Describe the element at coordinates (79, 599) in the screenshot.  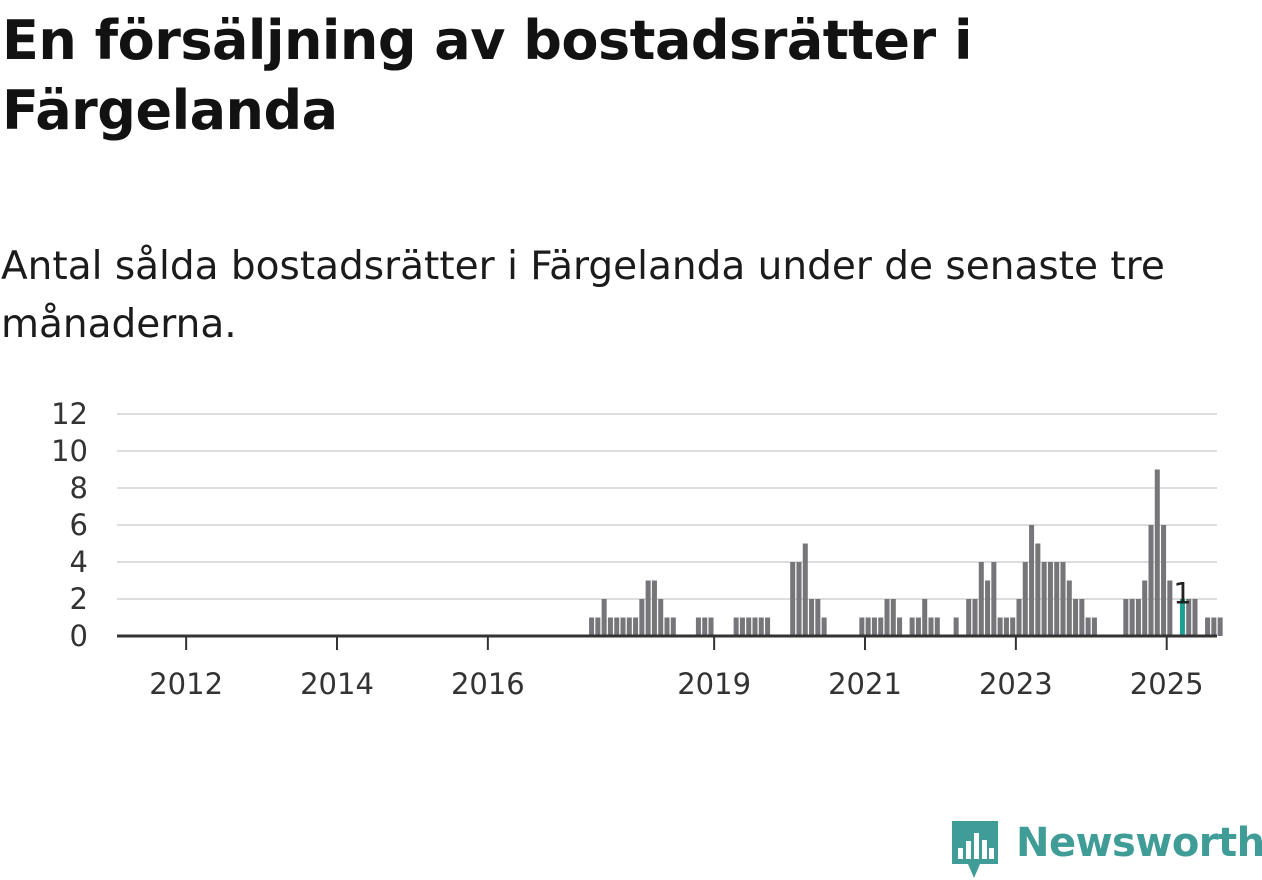
I see `y-tick-label: 2` at that location.